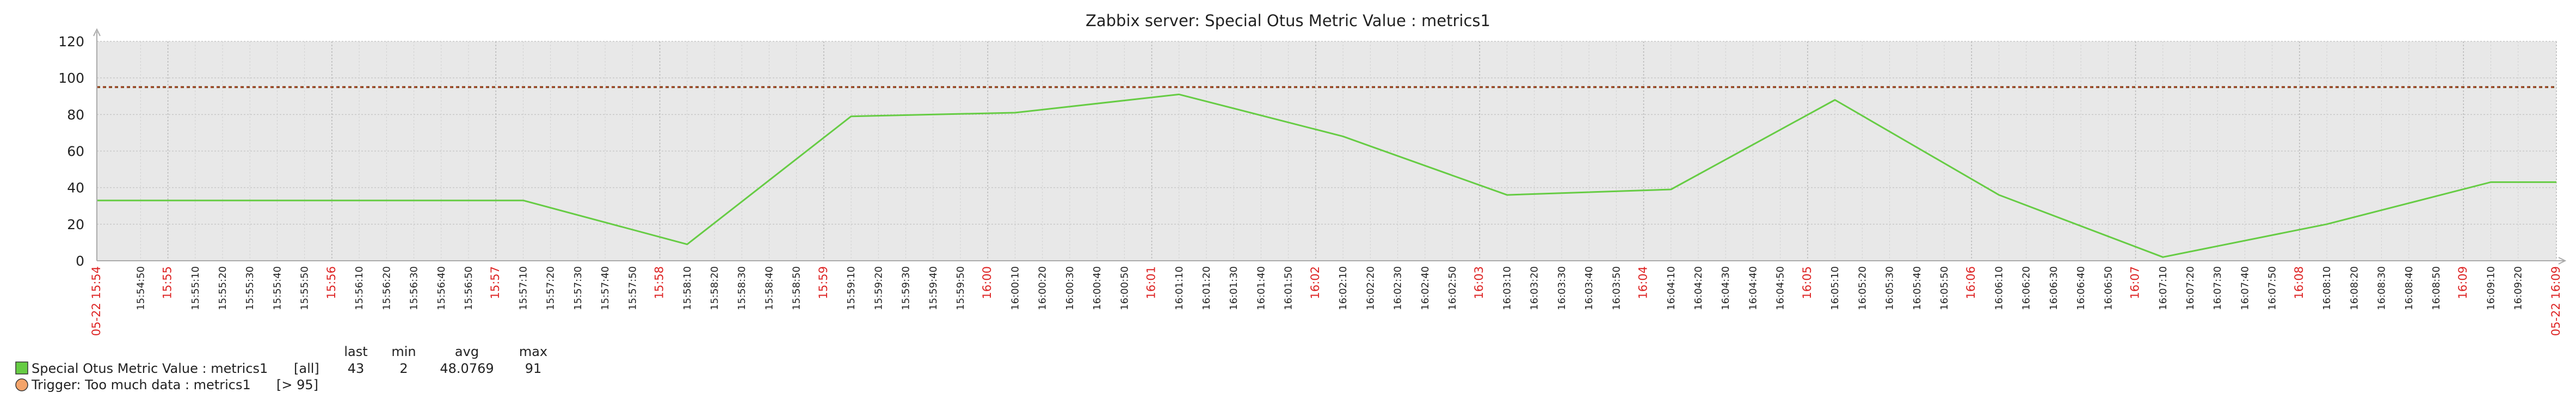 The height and width of the screenshot is (405, 2576). I want to click on legend-series-swatch, so click(22, 368).